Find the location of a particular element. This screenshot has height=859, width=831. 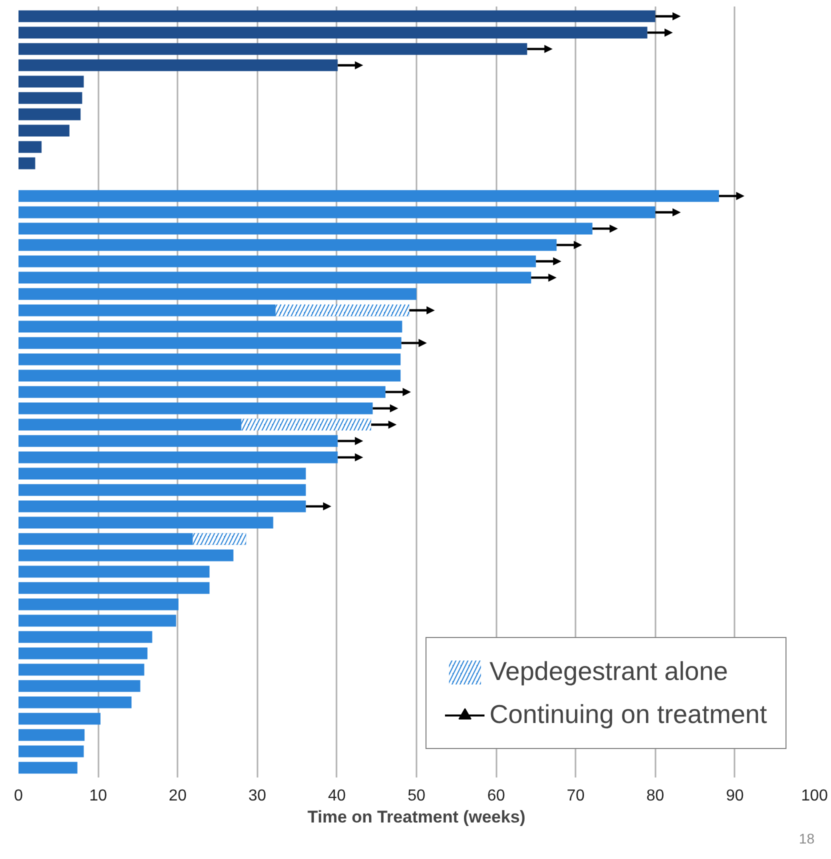

x-tick-label: 70 is located at coordinates (575, 796).